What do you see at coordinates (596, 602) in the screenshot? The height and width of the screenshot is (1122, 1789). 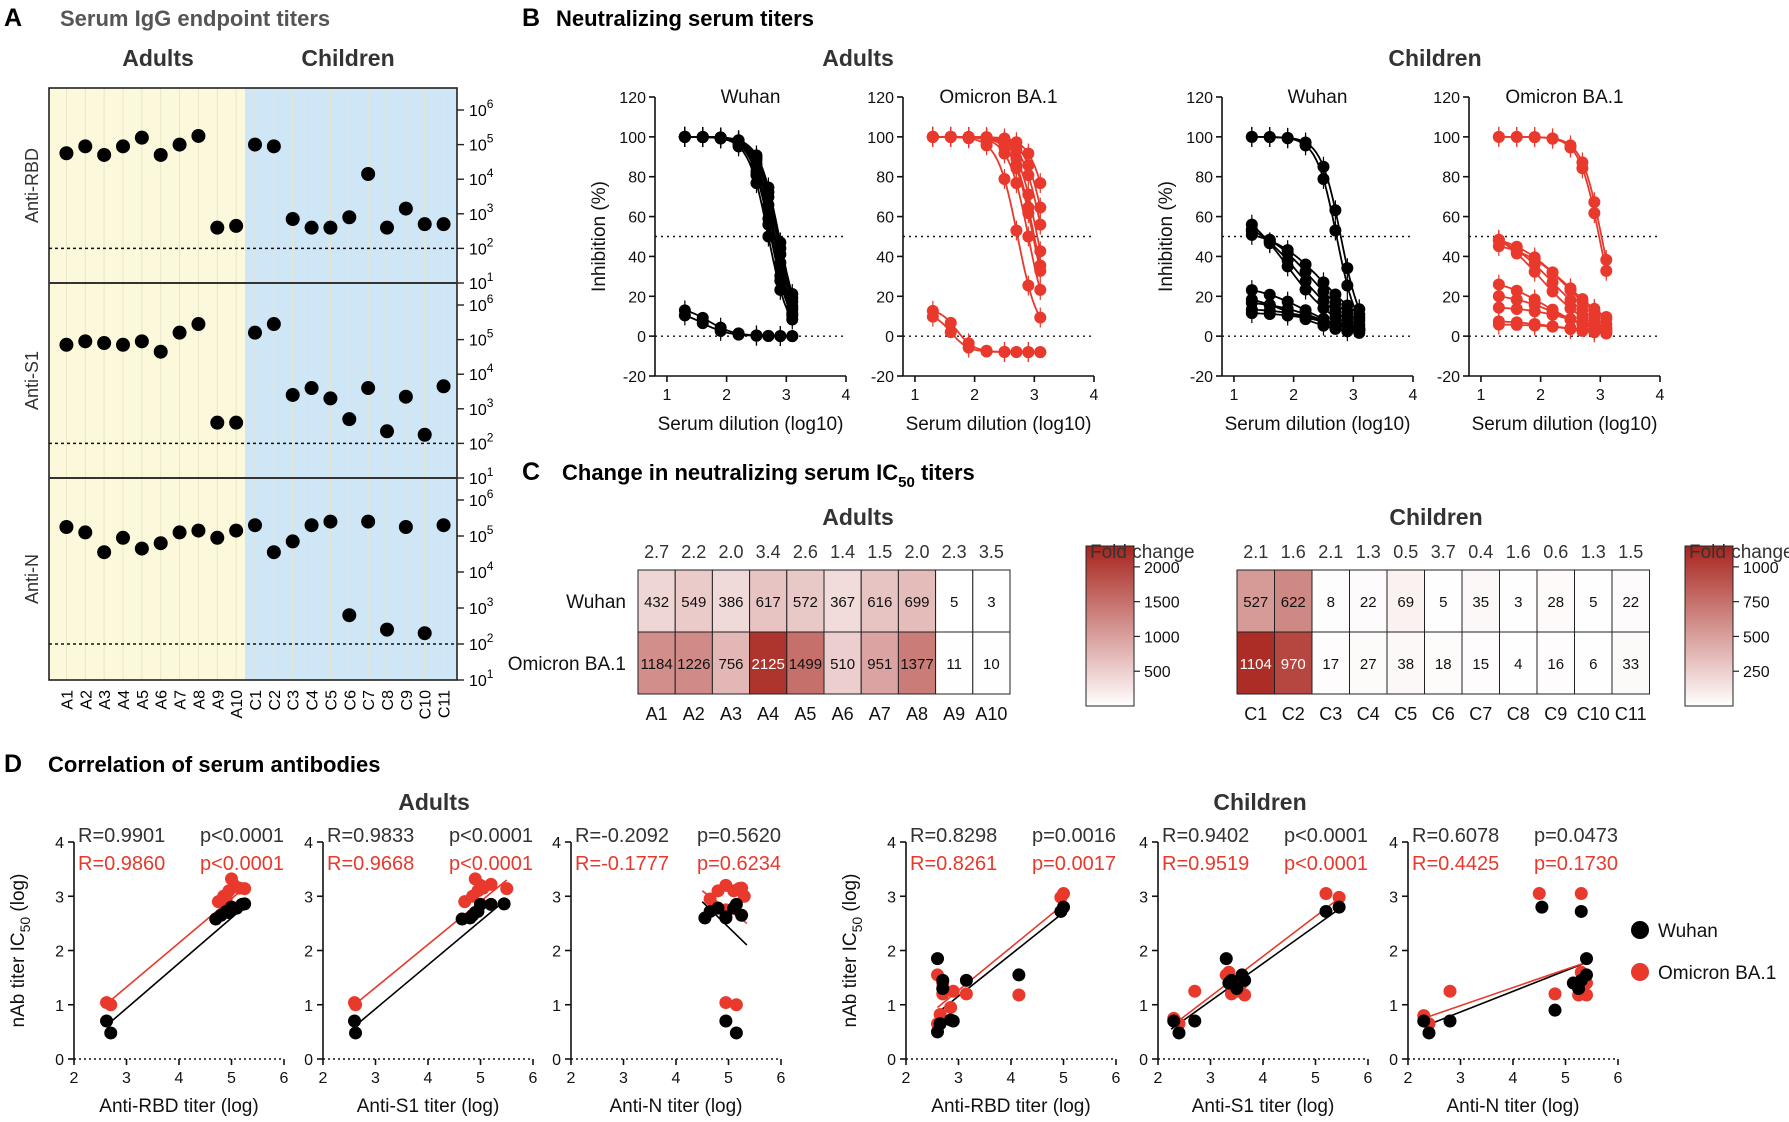 I see `row-label: Wuhan` at bounding box center [596, 602].